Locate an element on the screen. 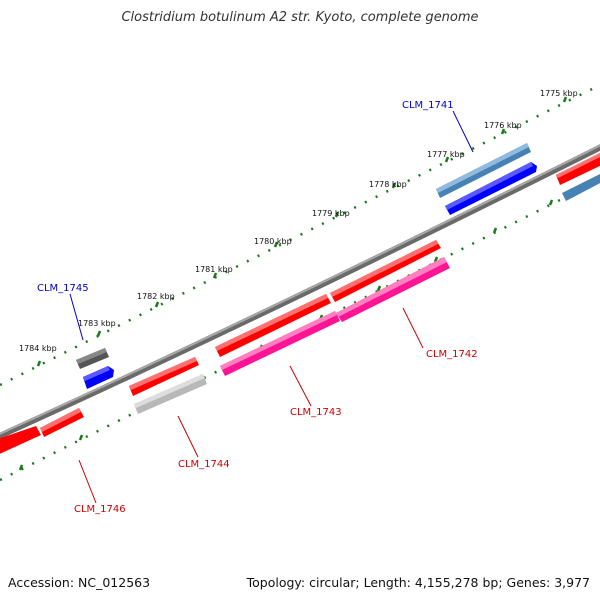 The height and width of the screenshot is (600, 600). tick-label-1780: 1780 kbp is located at coordinates (273, 241).